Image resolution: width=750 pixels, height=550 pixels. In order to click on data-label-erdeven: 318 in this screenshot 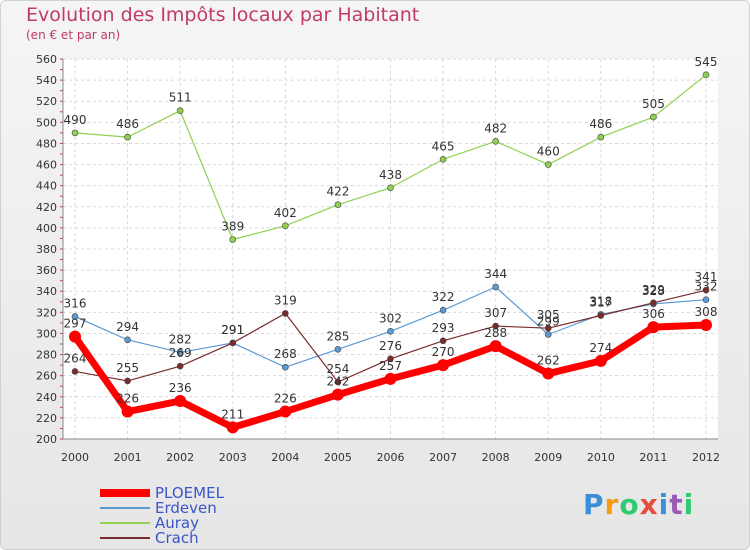, I will do `click(600, 301)`.